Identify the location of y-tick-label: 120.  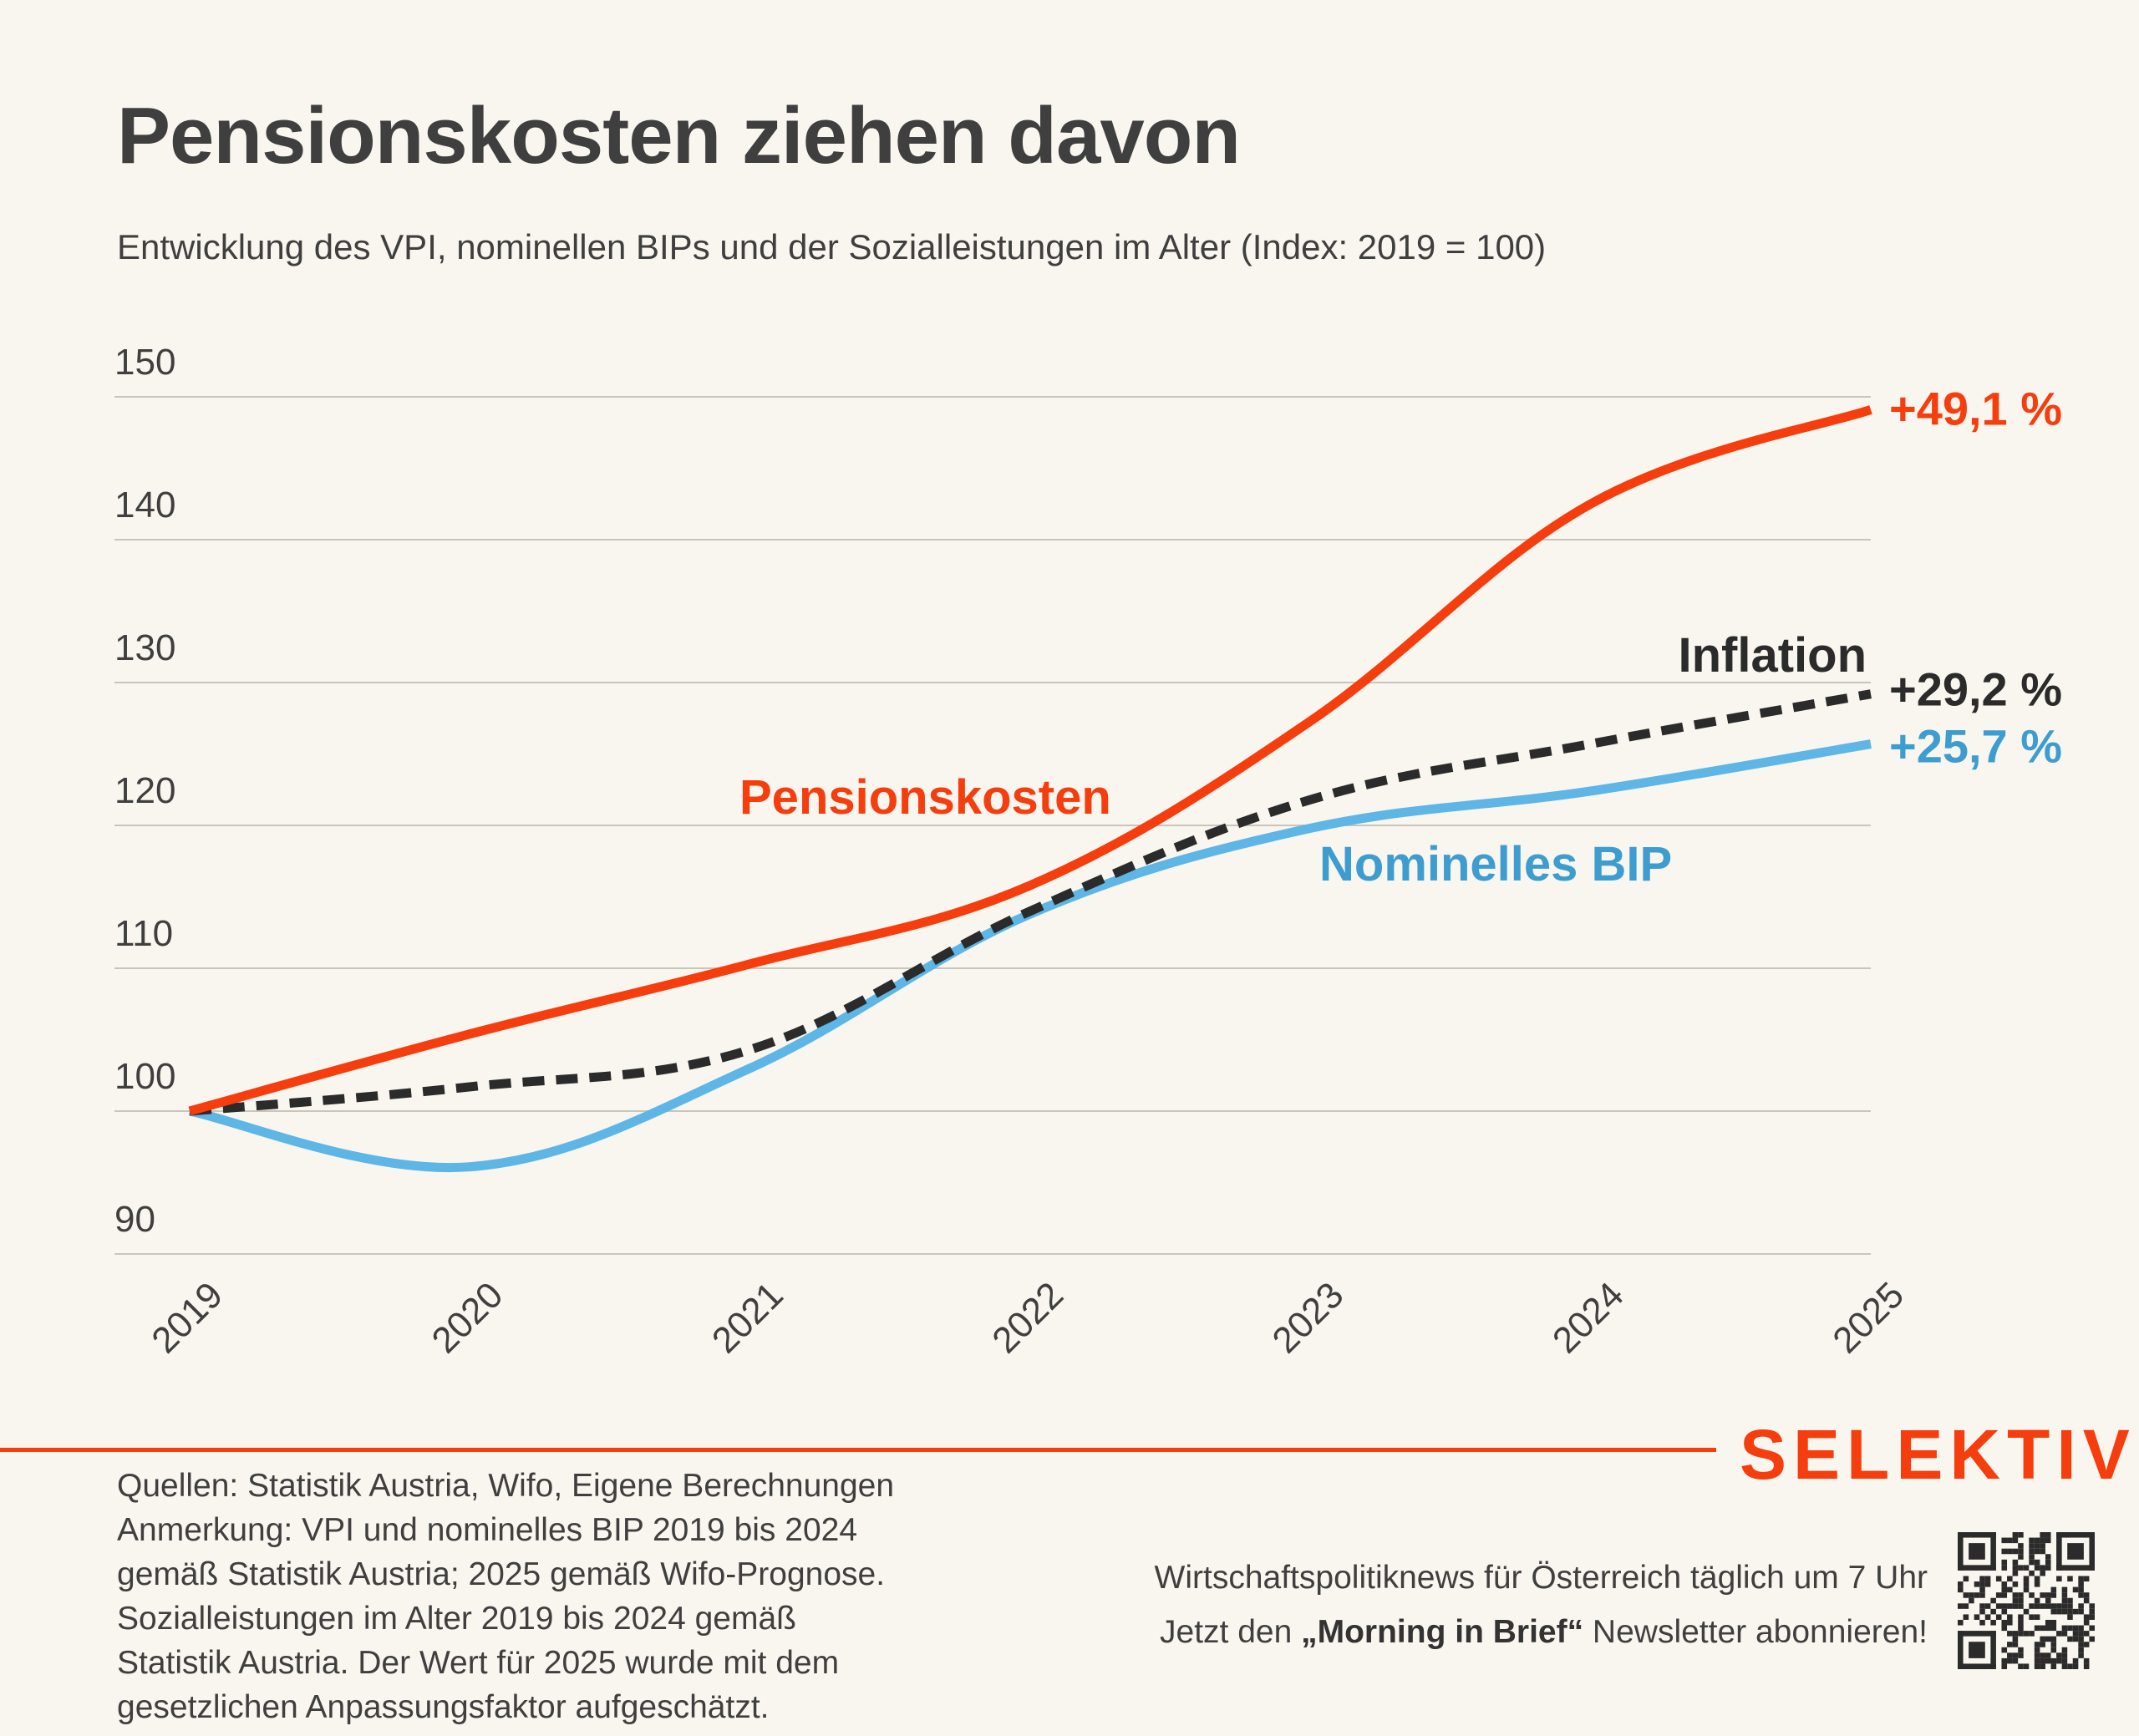
(144, 790).